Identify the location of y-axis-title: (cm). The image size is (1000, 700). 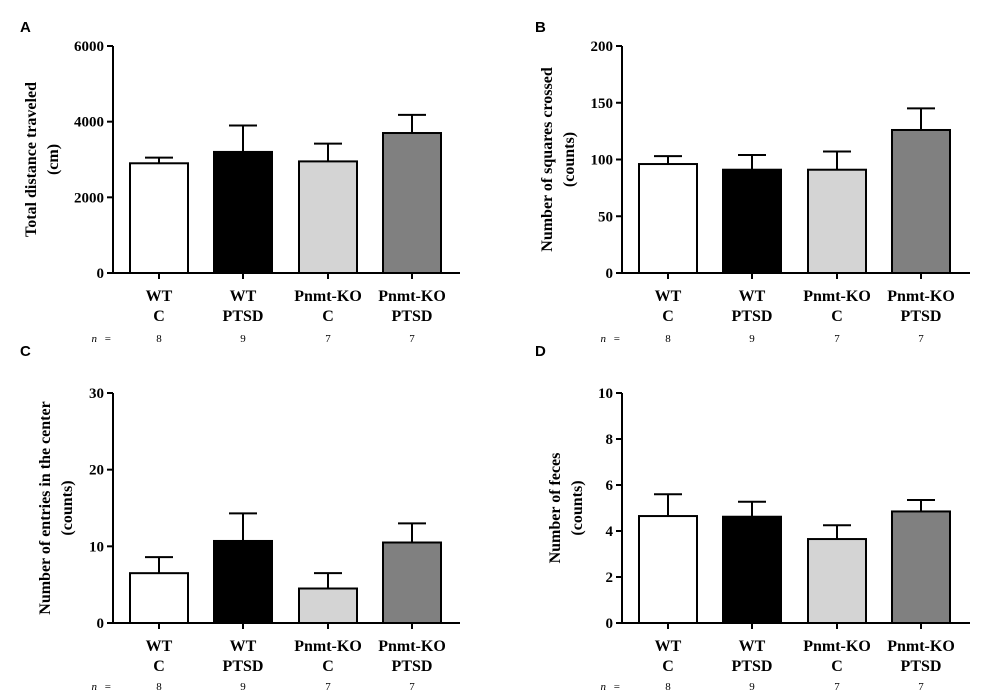
(53, 159).